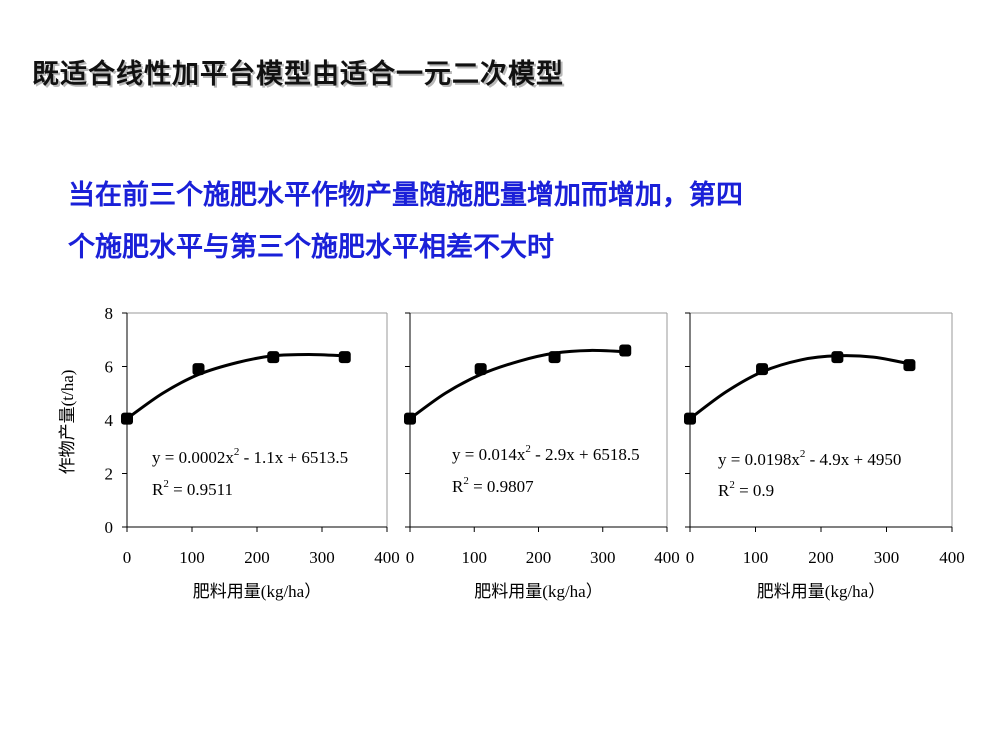 Image resolution: width=1000 pixels, height=750 pixels. Describe the element at coordinates (746, 489) in the screenshot. I see `r-squared: R2 = 0.9` at that location.